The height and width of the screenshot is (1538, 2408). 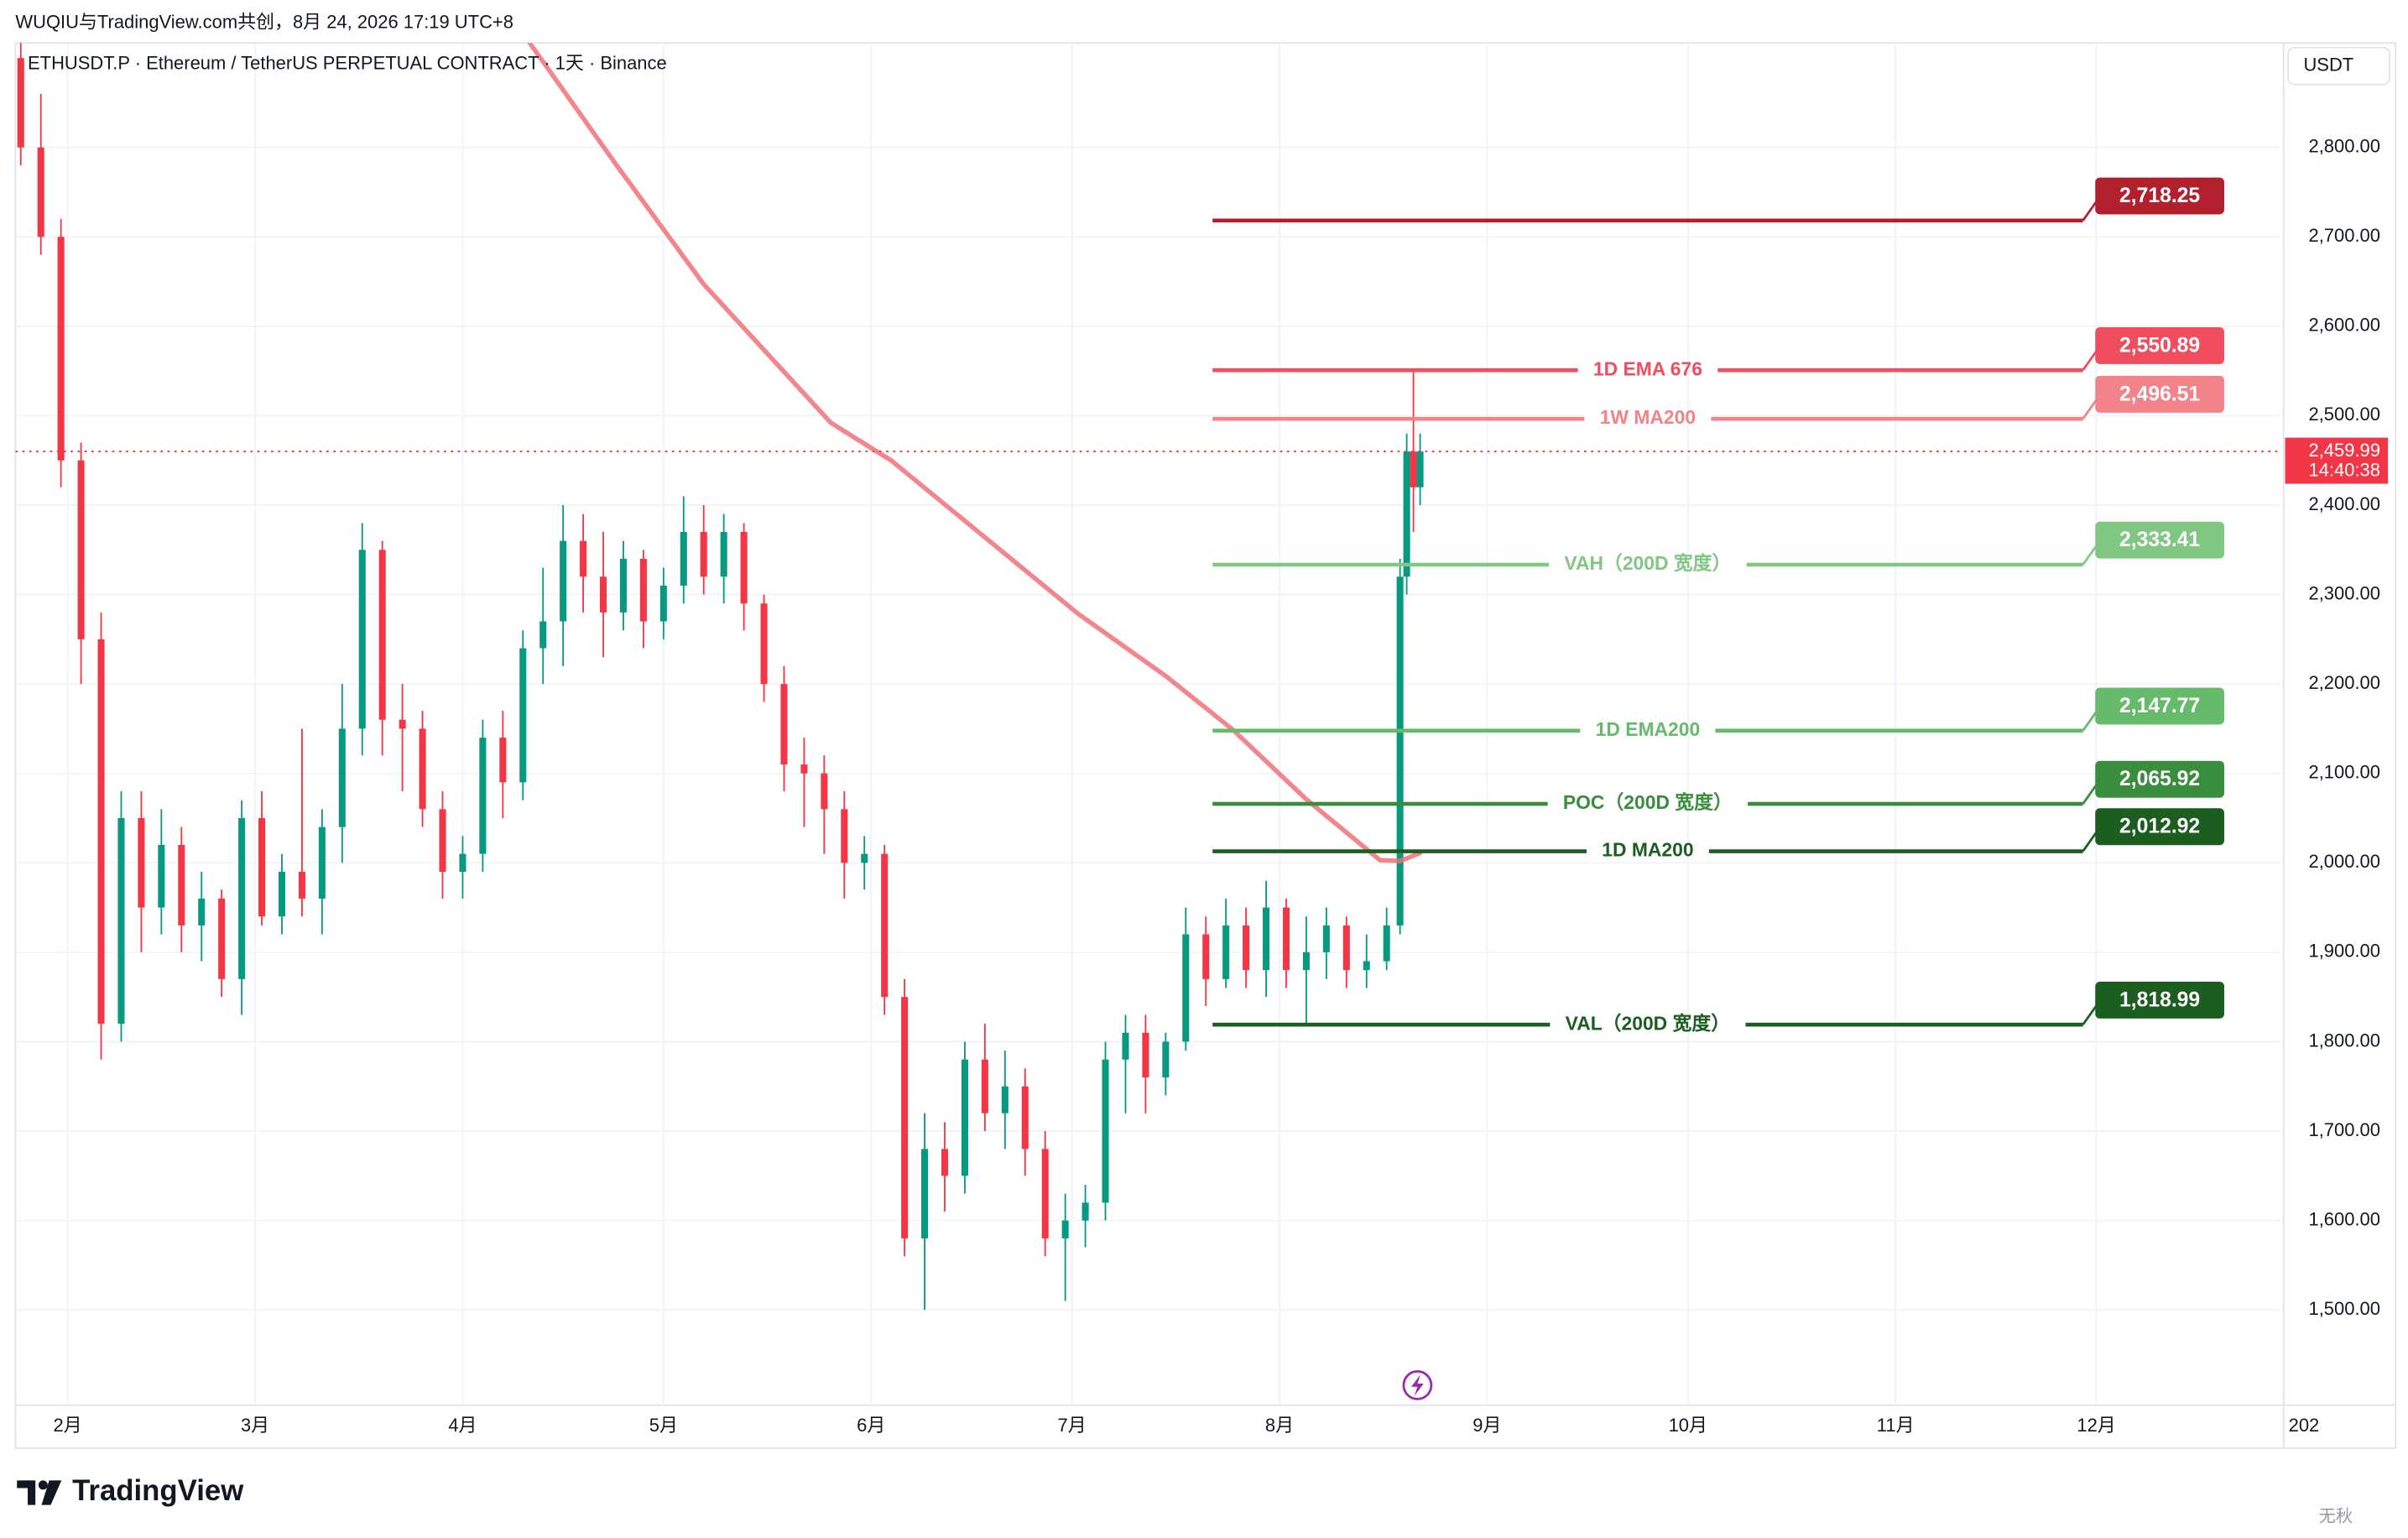 I want to click on level-name: POC（200D 宽度）, so click(x=1648, y=802).